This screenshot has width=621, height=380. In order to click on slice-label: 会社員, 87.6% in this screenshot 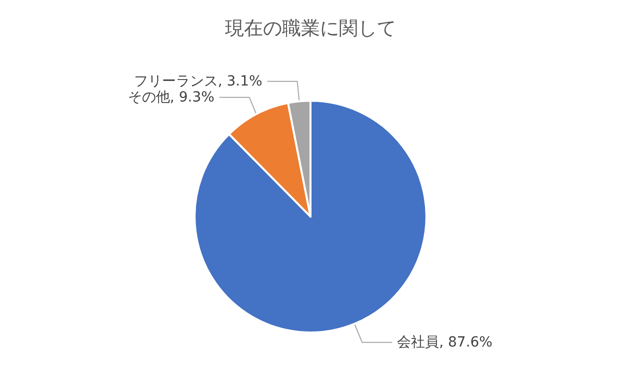, I will do `click(444, 342)`.